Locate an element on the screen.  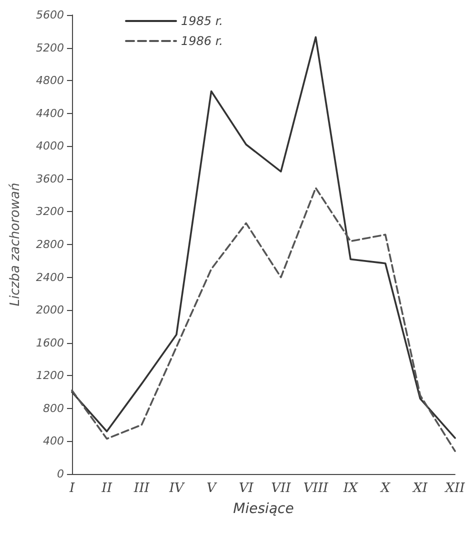
y-tick-label: 4000 is located at coordinates (50, 146).